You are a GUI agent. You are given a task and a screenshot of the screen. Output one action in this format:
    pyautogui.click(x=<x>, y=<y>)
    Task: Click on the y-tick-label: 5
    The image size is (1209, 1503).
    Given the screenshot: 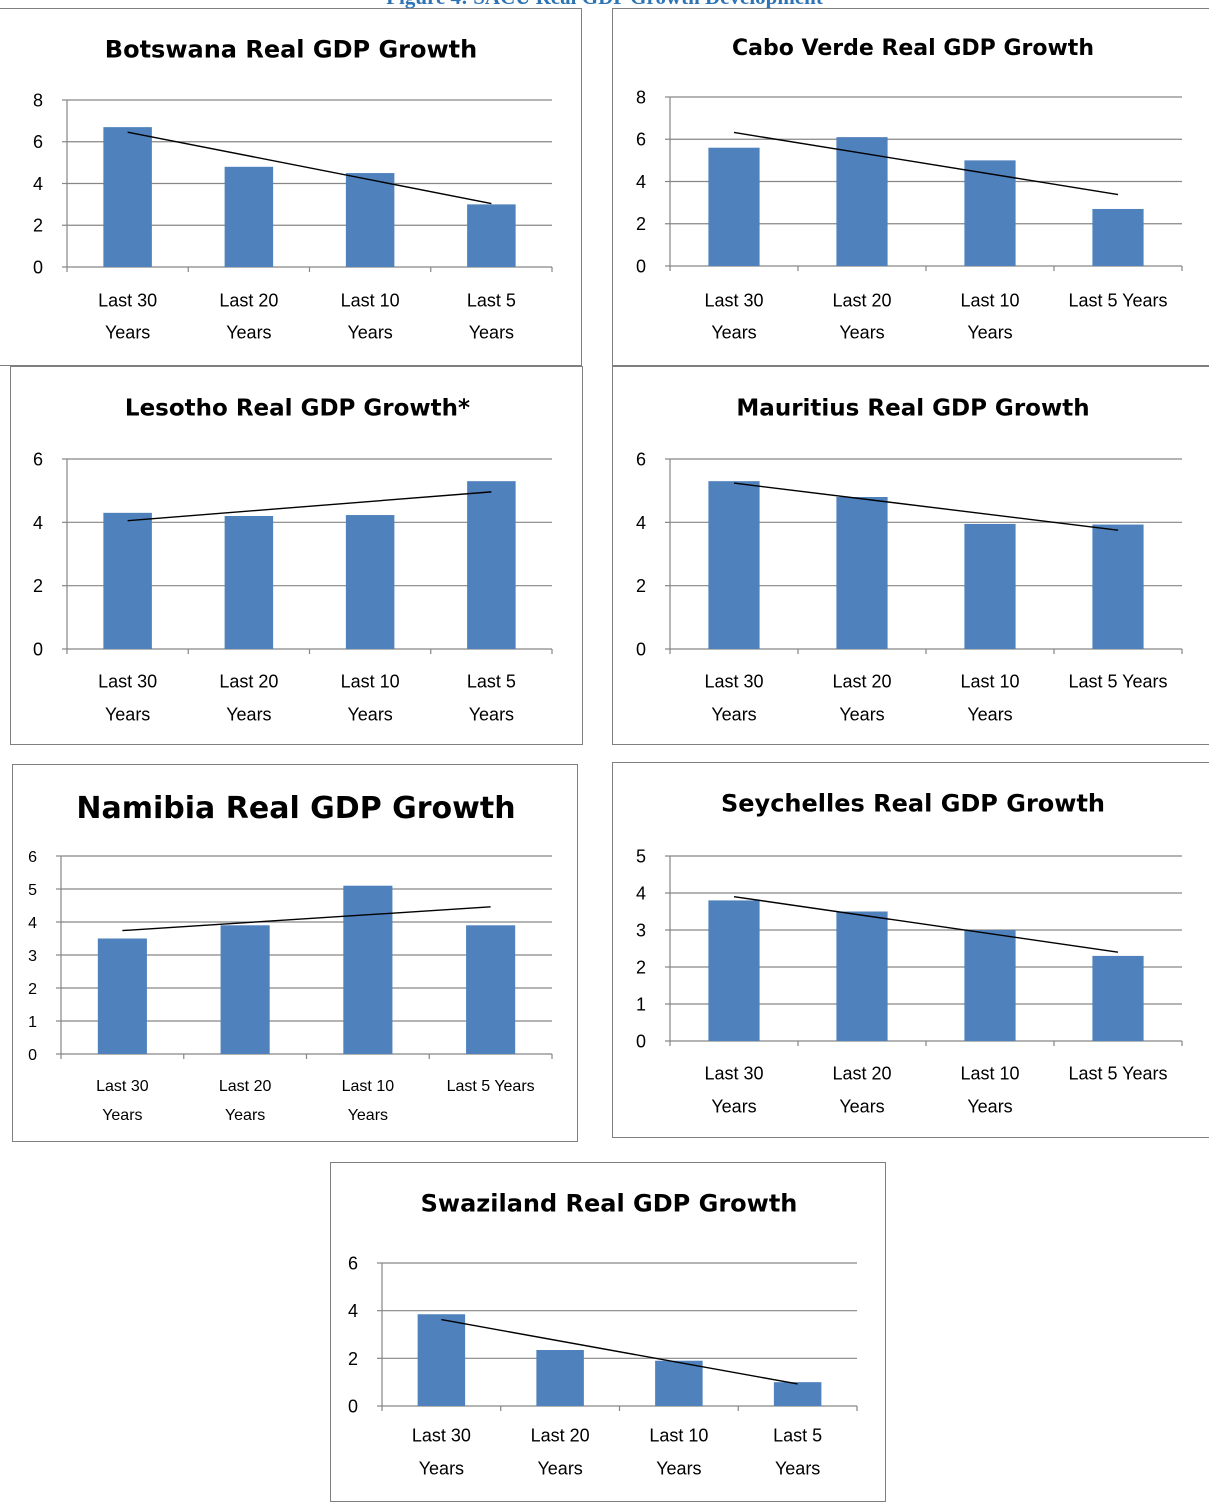 What is the action you would take?
    pyautogui.click(x=32, y=890)
    